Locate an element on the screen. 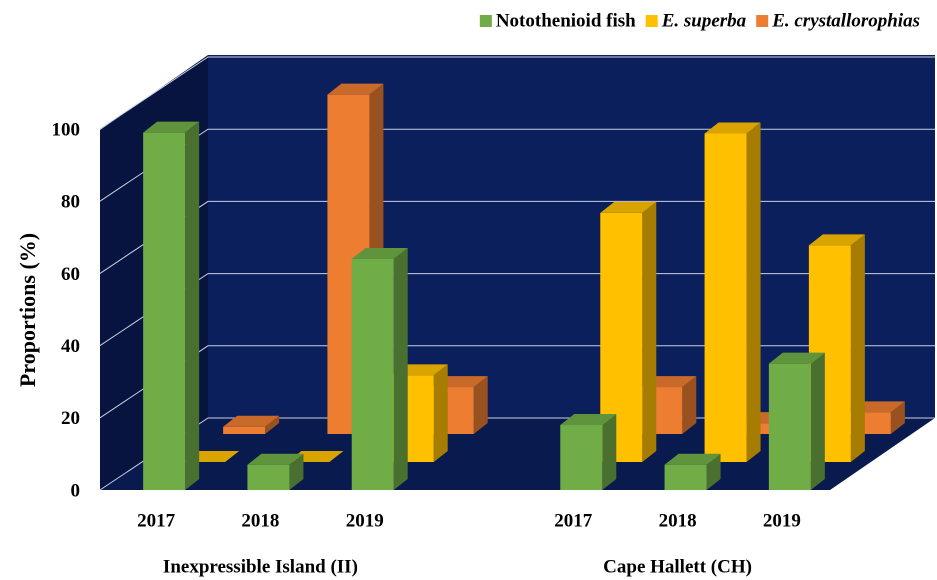 Image resolution: width=937 pixels, height=580 pixels. legend-label: E. crystallorophias is located at coordinates (845, 20).